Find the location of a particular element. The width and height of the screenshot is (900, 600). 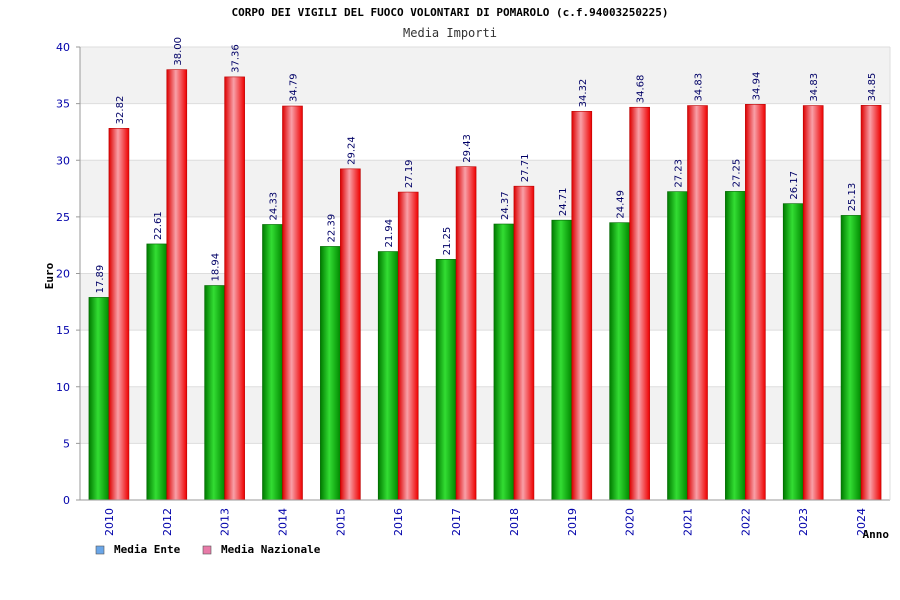

chart-subtitle: Media Importi is located at coordinates (450, 33).